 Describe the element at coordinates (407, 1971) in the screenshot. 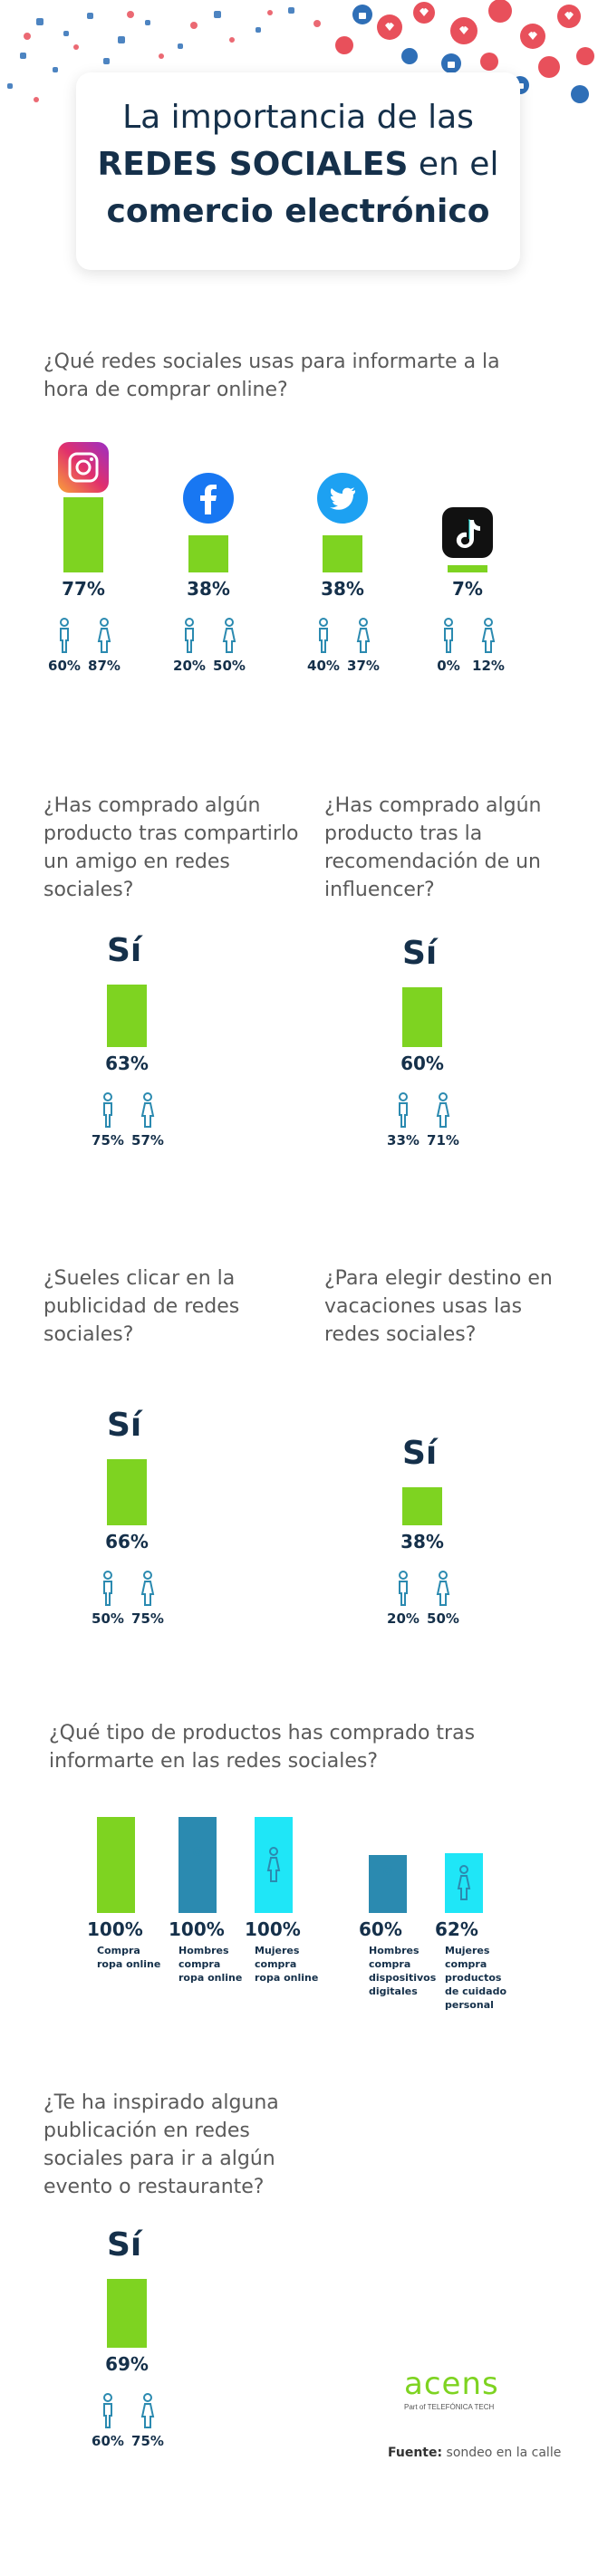

I see `product-label: Hombres compra dispositivos digitales` at that location.